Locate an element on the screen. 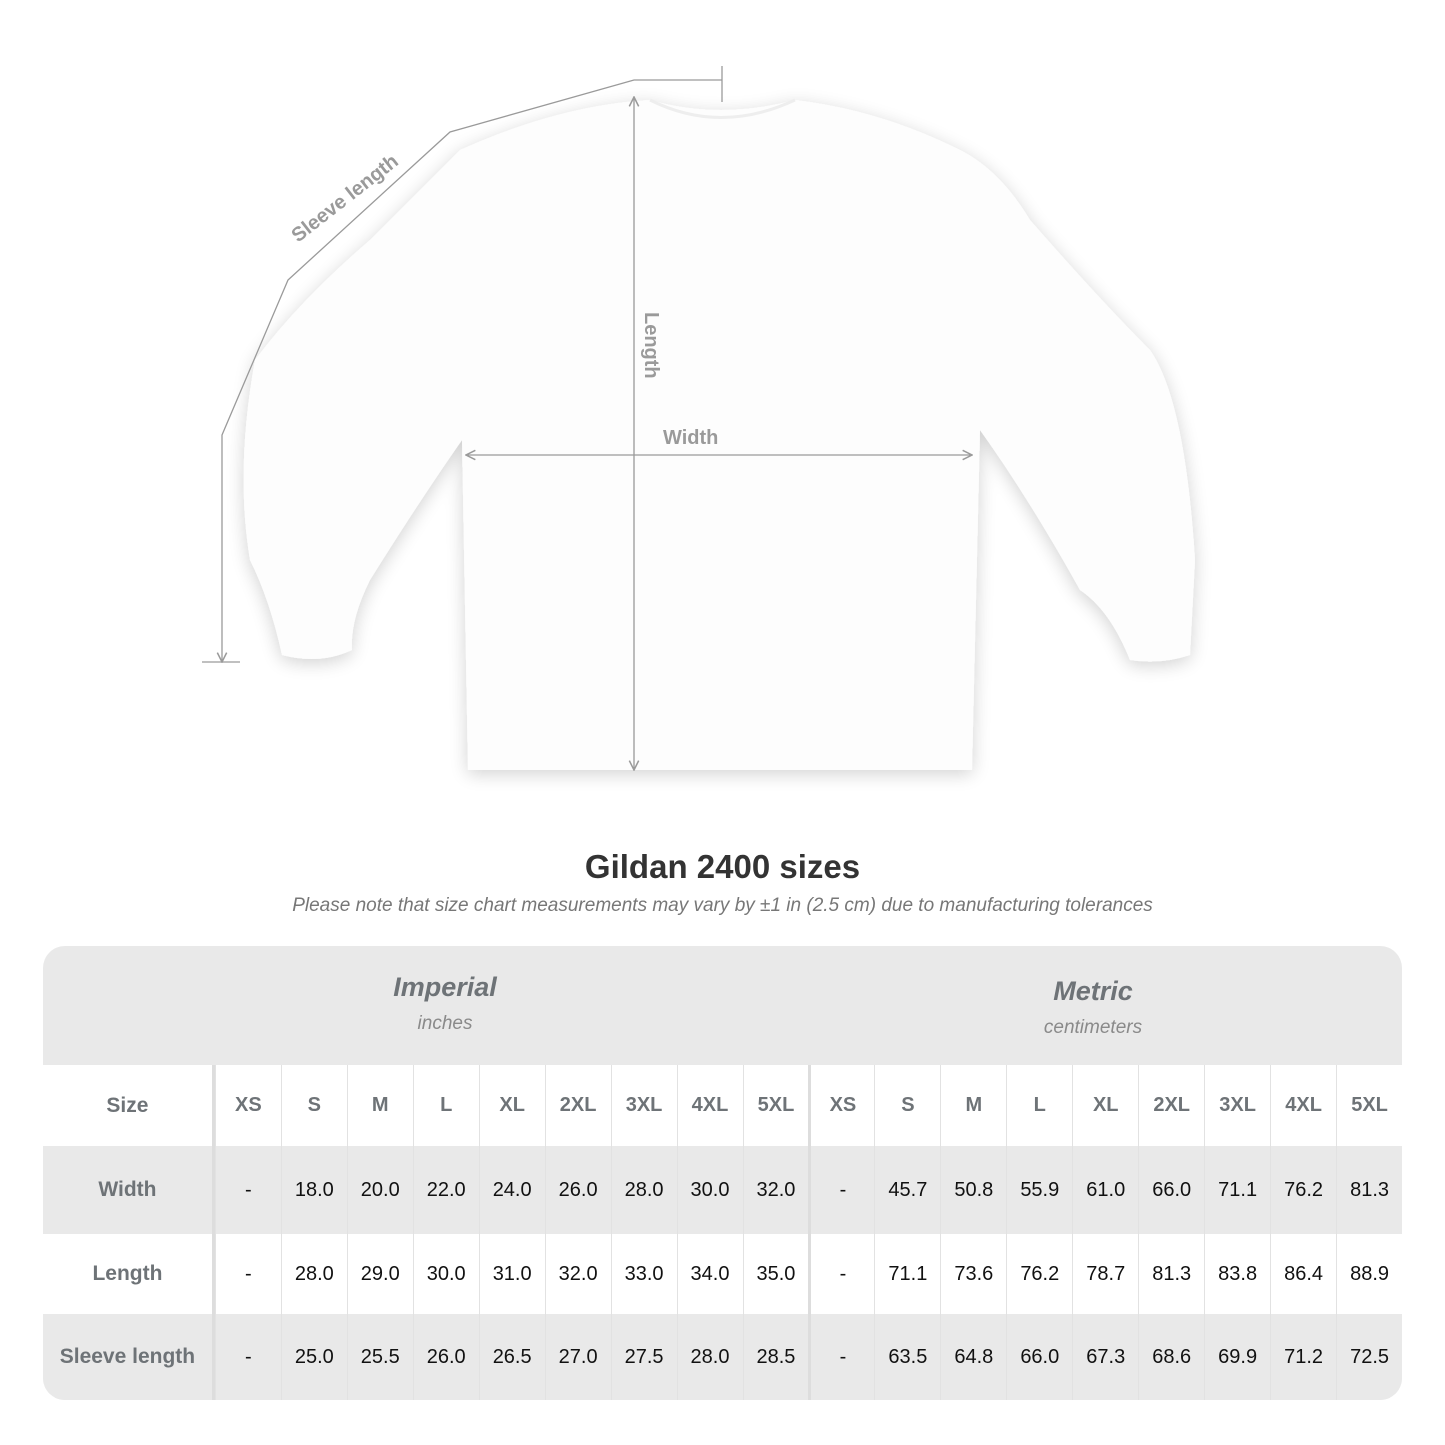 The width and height of the screenshot is (1445, 1445). size-header-imperial: 4XL is located at coordinates (709, 1105).